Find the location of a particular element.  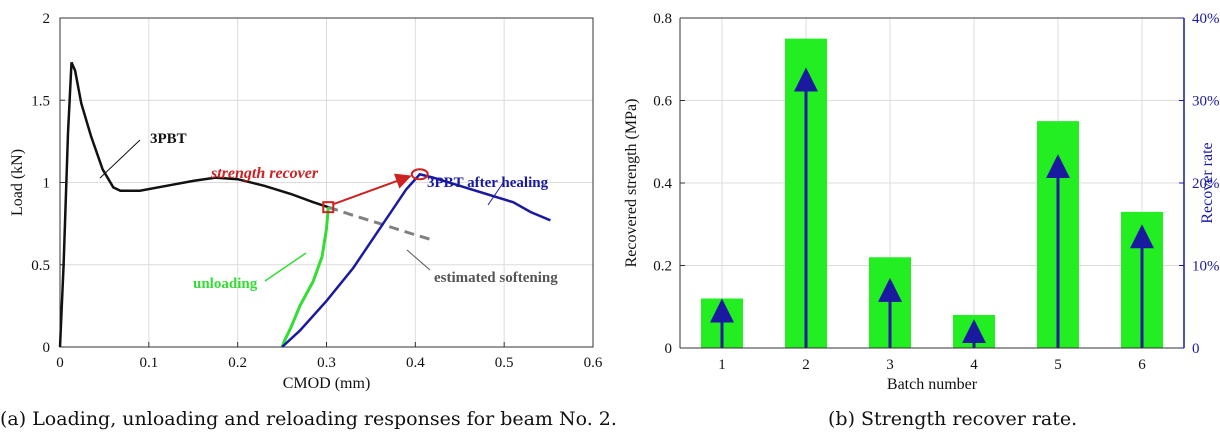

y-tick-label: 0.5 is located at coordinates (40, 266).